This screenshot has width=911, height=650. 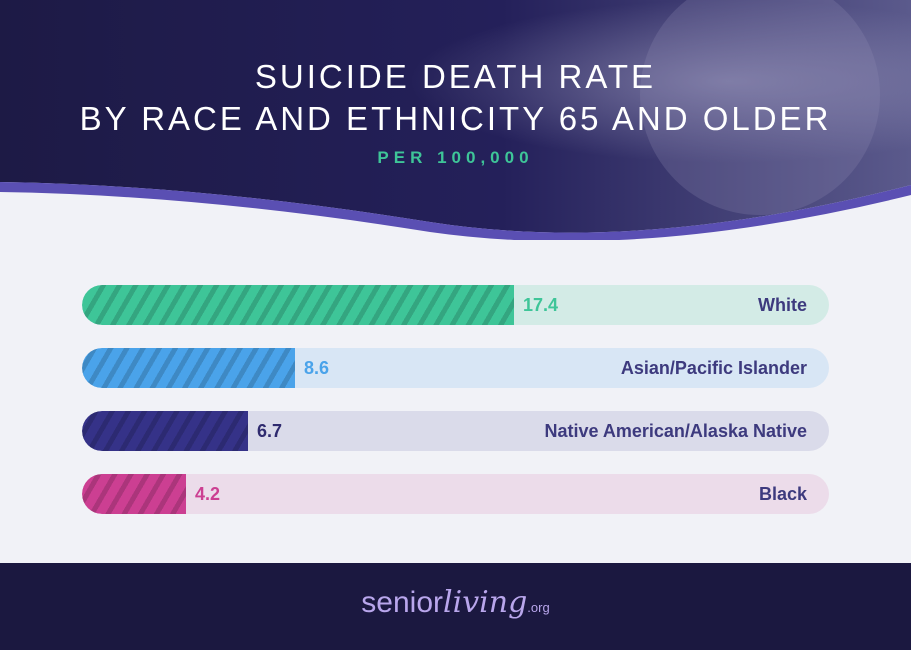 I want to click on title-line-2: BY RACE AND ETHNICITY 65 AND OLDER, so click(x=455, y=118).